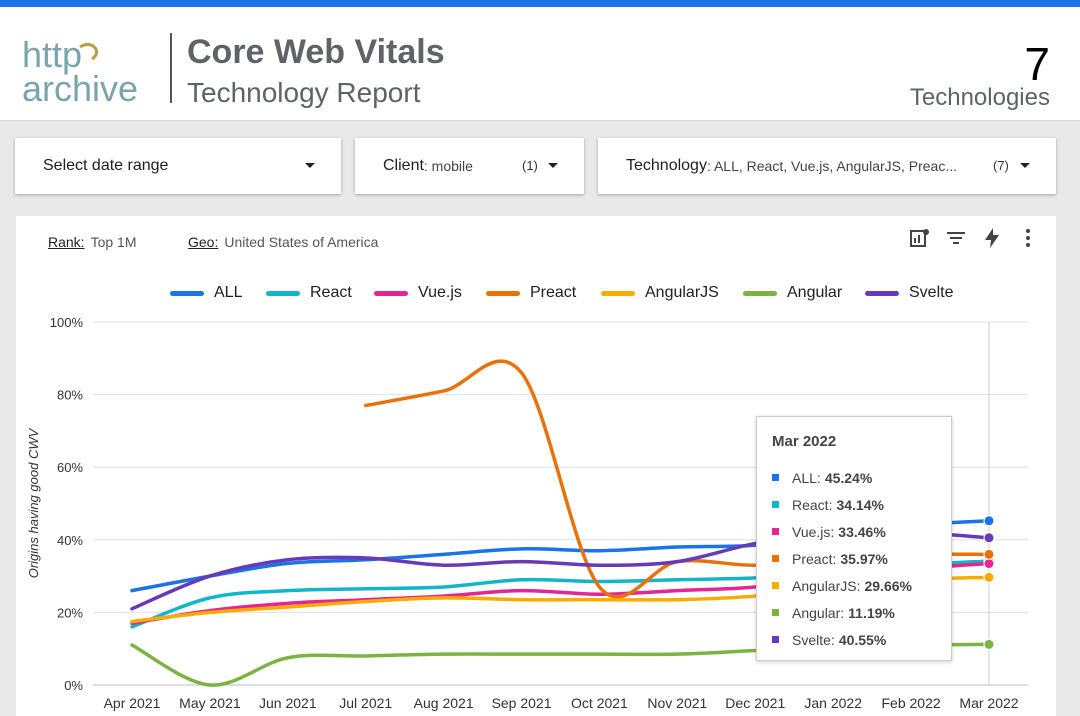 The width and height of the screenshot is (1080, 716). What do you see at coordinates (132, 703) in the screenshot?
I see `x-tick-label: Apr 2021` at bounding box center [132, 703].